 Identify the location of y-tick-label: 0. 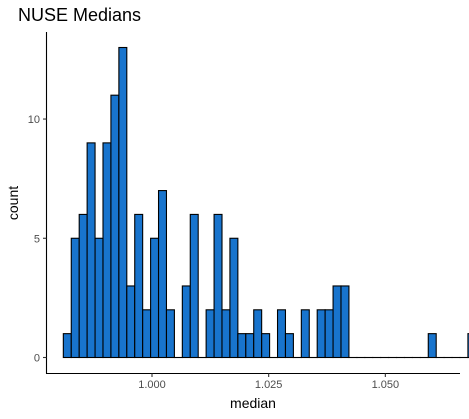
(37, 359).